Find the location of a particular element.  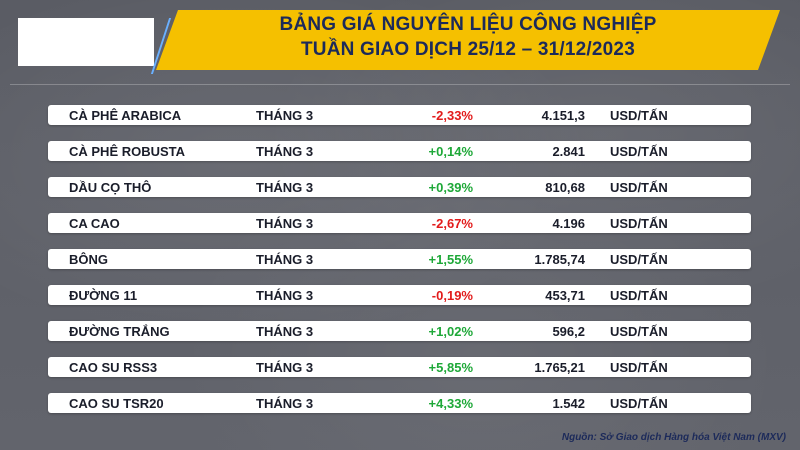

commodity-name: DẦU CỌ THÔ is located at coordinates (110, 187).